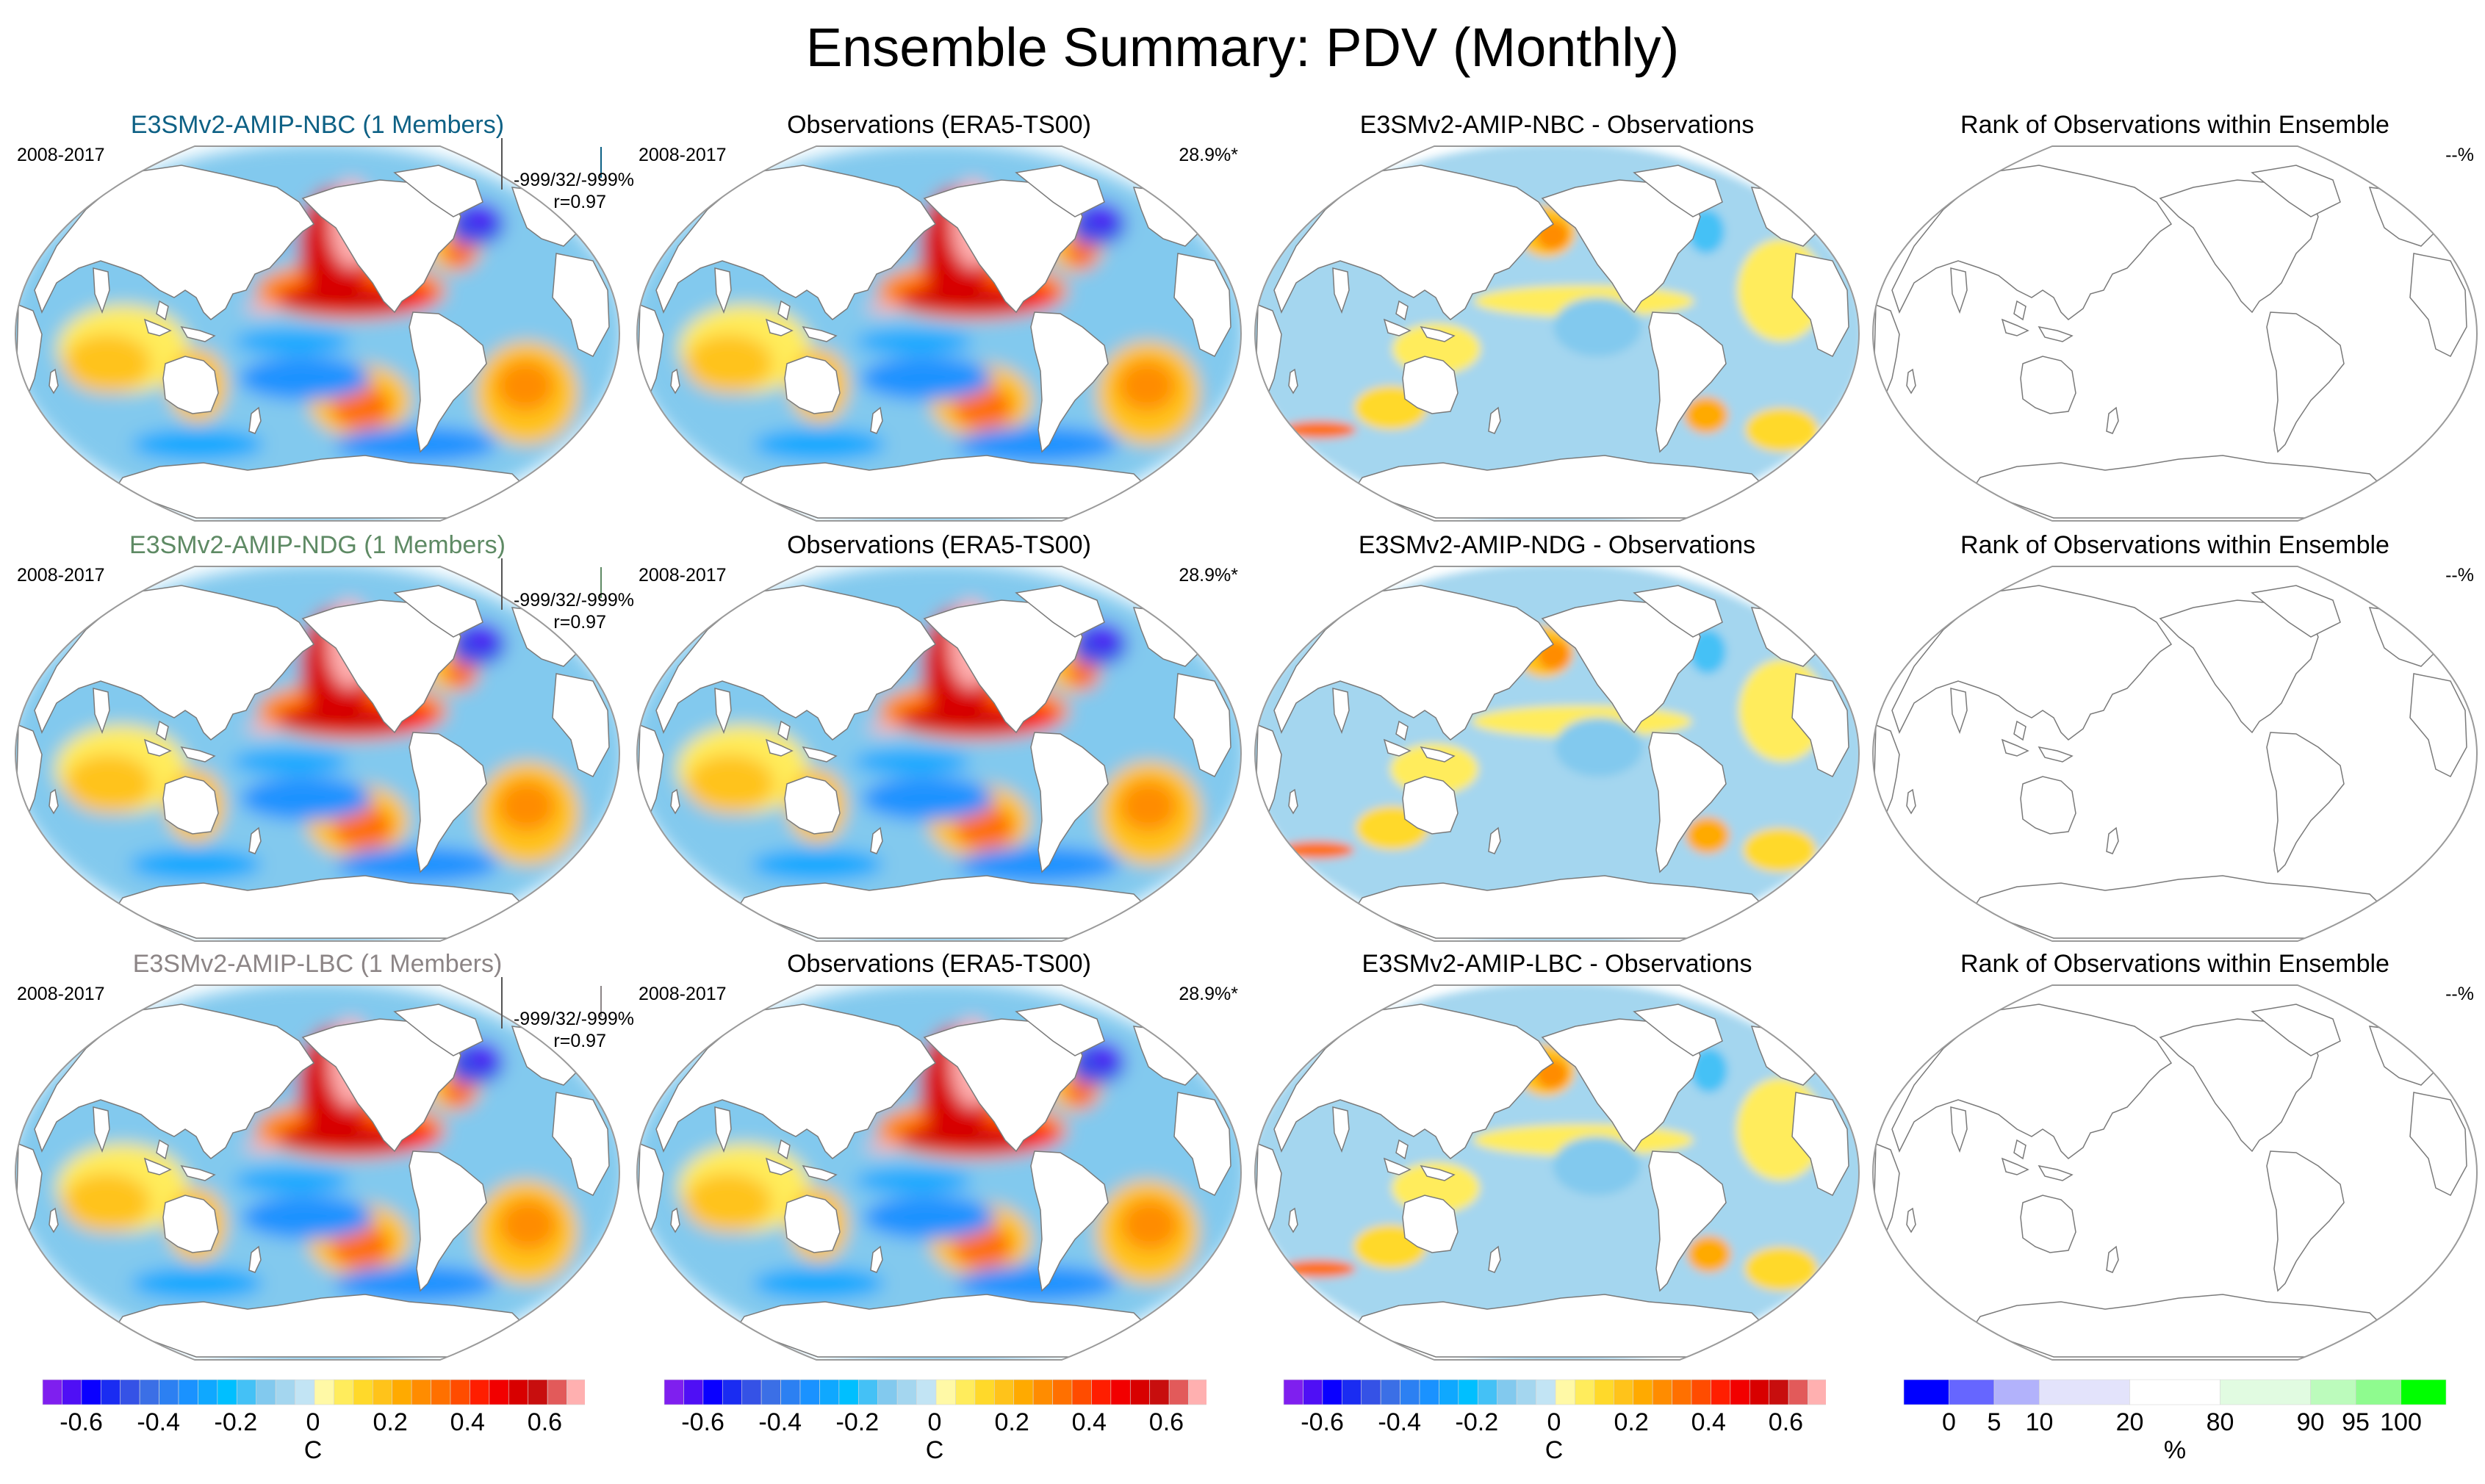  I want to click on rank-map, so click(2174, 1172).